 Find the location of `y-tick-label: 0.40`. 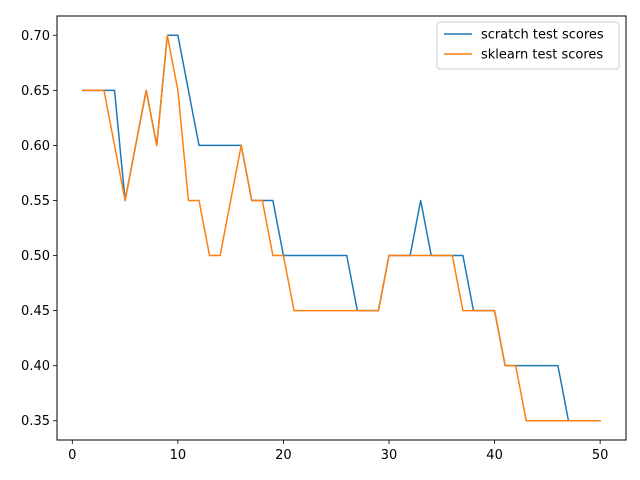

y-tick-label: 0.40 is located at coordinates (35, 366).